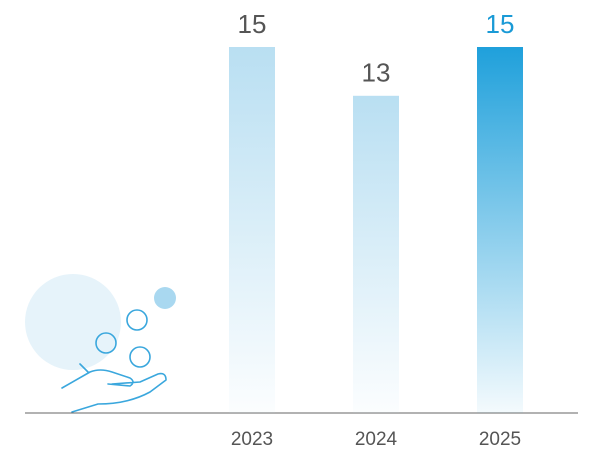  I want to click on illustration, so click(100, 343).